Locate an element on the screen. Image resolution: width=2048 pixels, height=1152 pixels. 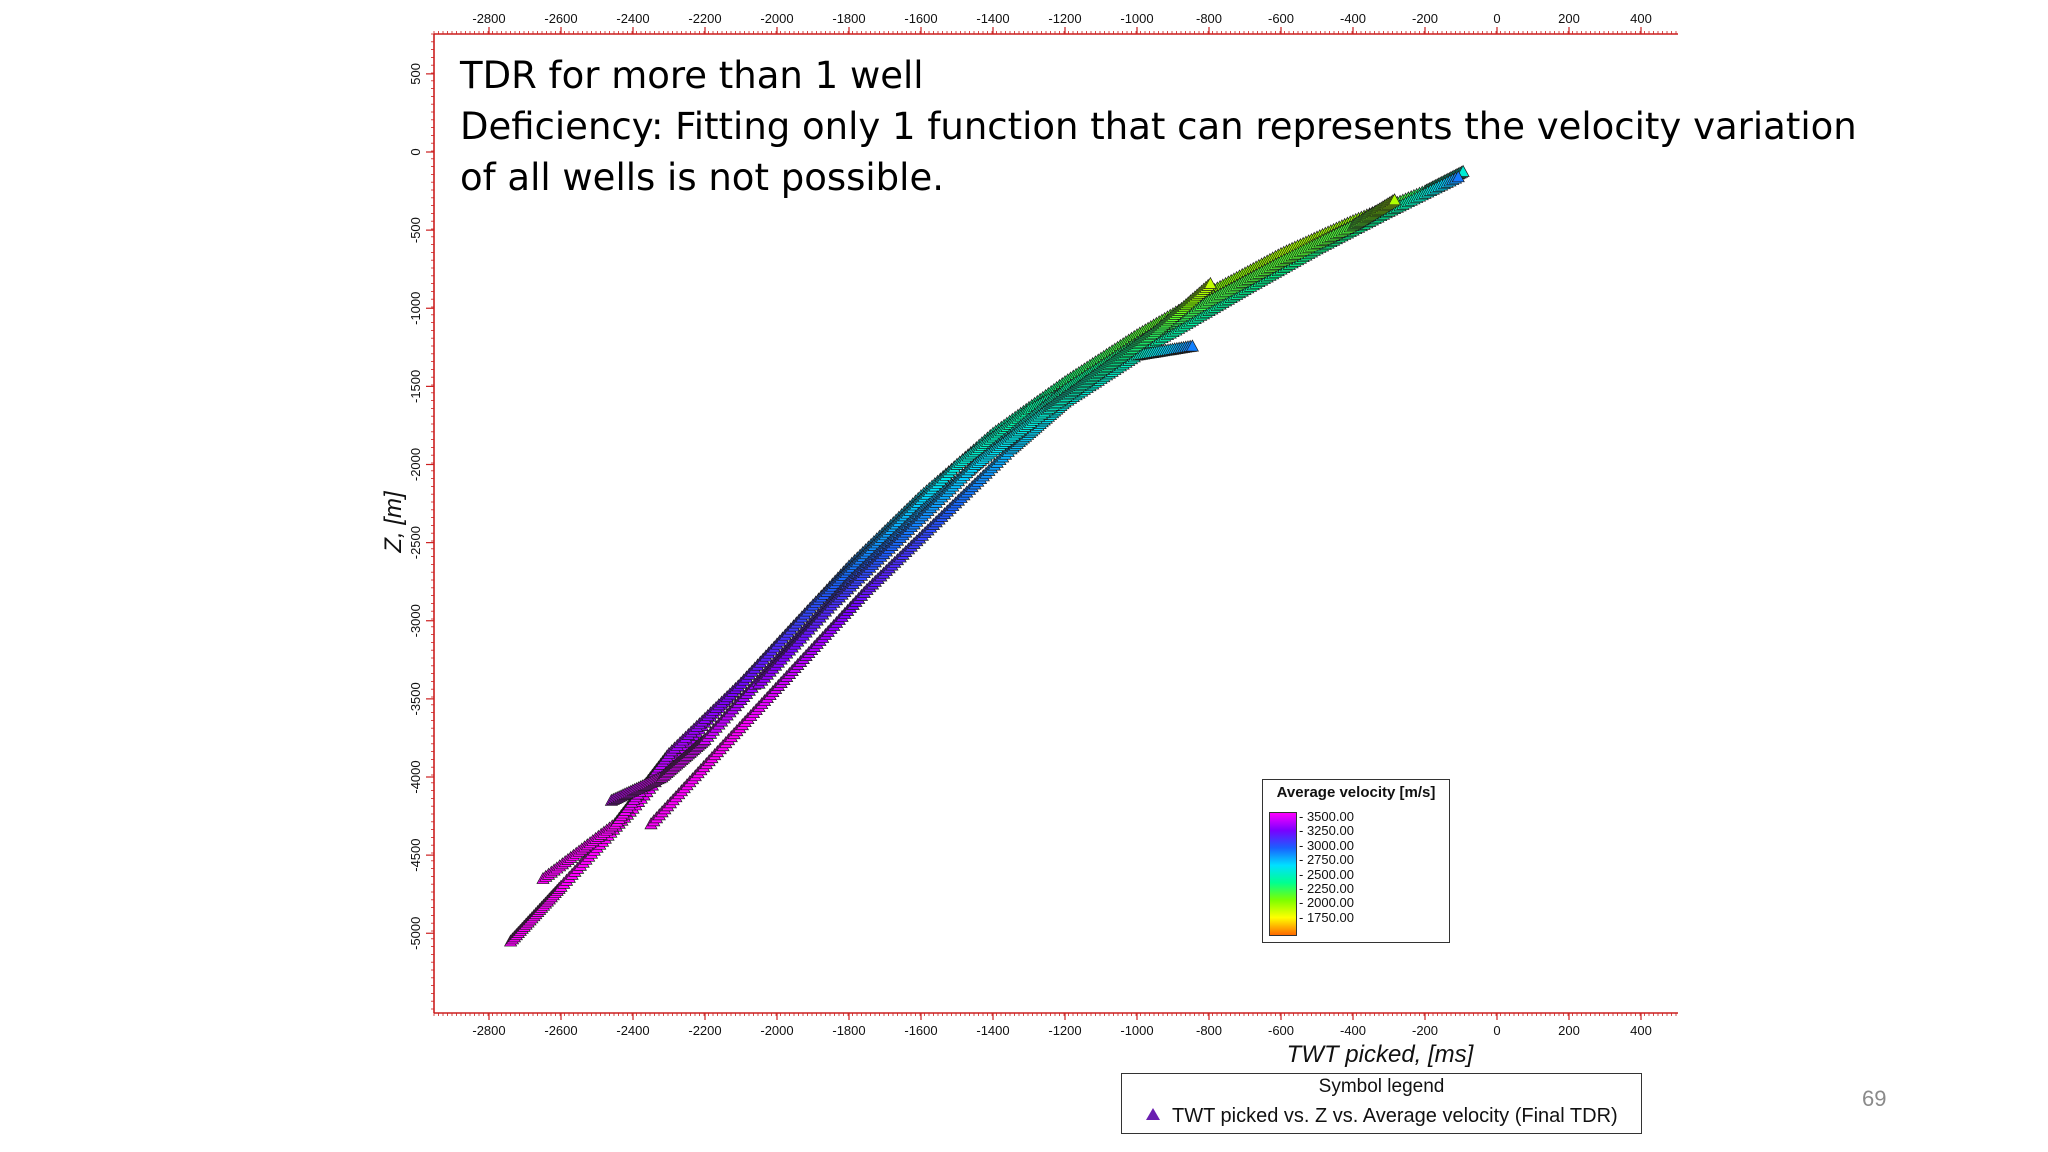
x-tick-label-top: -800 is located at coordinates (1209, 18).